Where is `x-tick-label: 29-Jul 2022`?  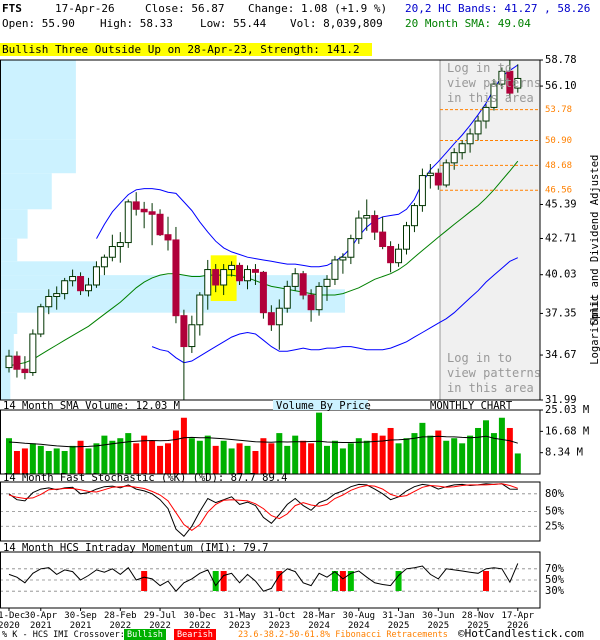
x-tick-label: 29-Jul 2022 is located at coordinates (160, 621).